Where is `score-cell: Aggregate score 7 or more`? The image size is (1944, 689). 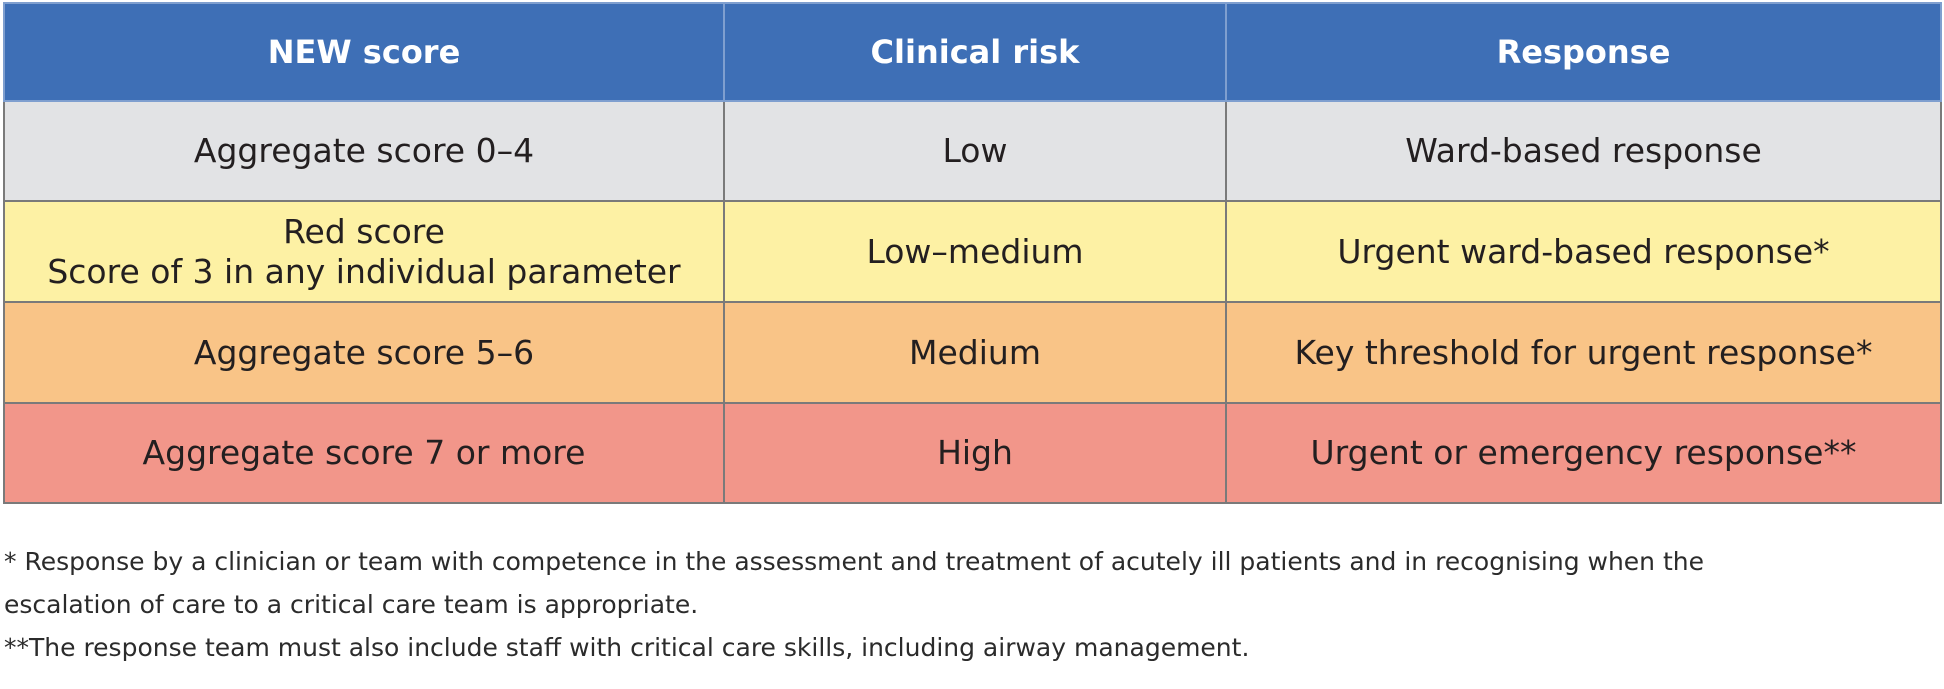
score-cell: Aggregate score 7 or more is located at coordinates (364, 453).